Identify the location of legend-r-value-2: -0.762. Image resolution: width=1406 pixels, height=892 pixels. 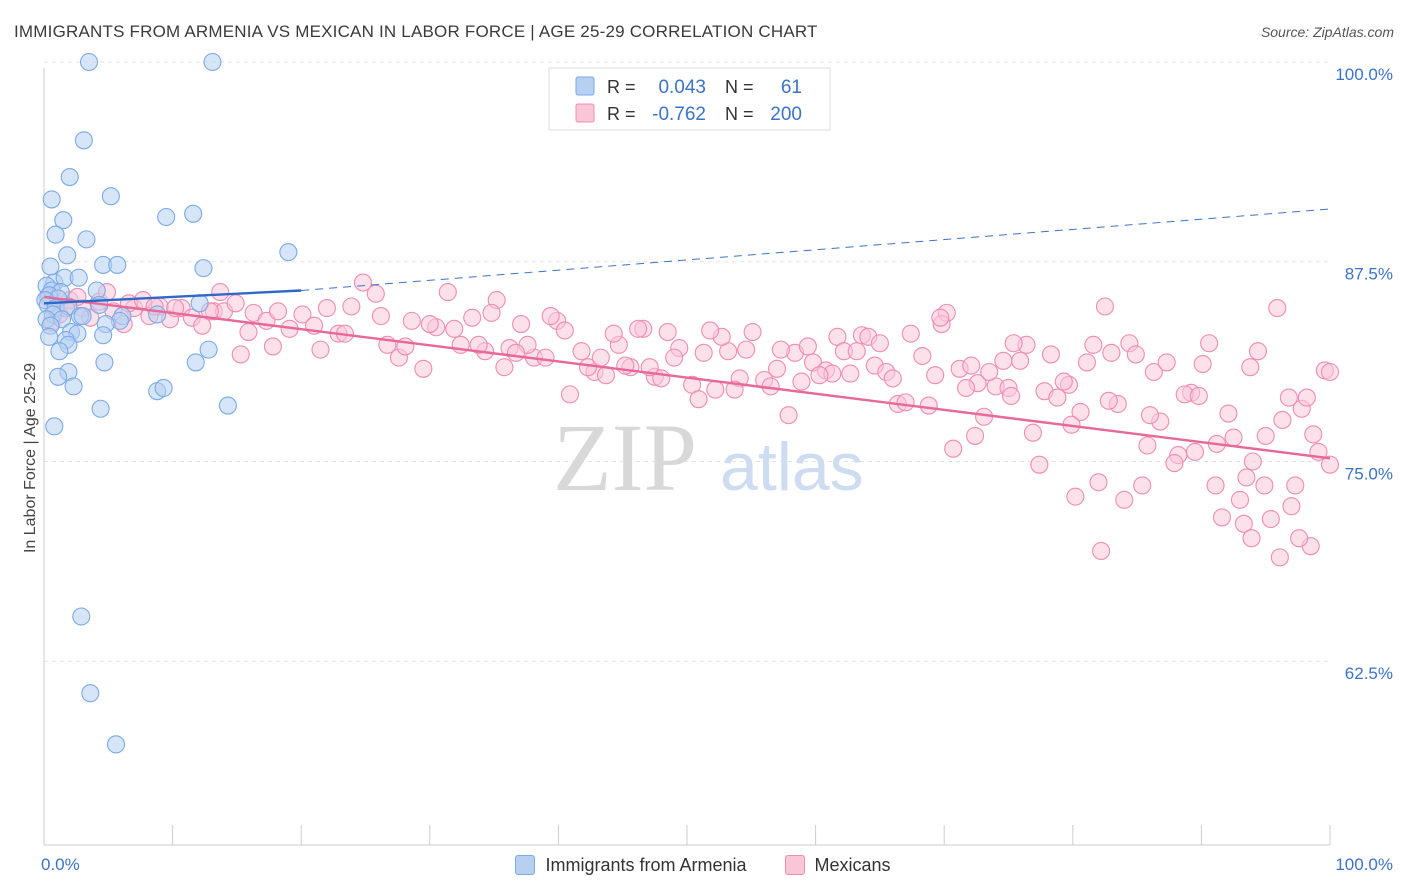
(679, 114).